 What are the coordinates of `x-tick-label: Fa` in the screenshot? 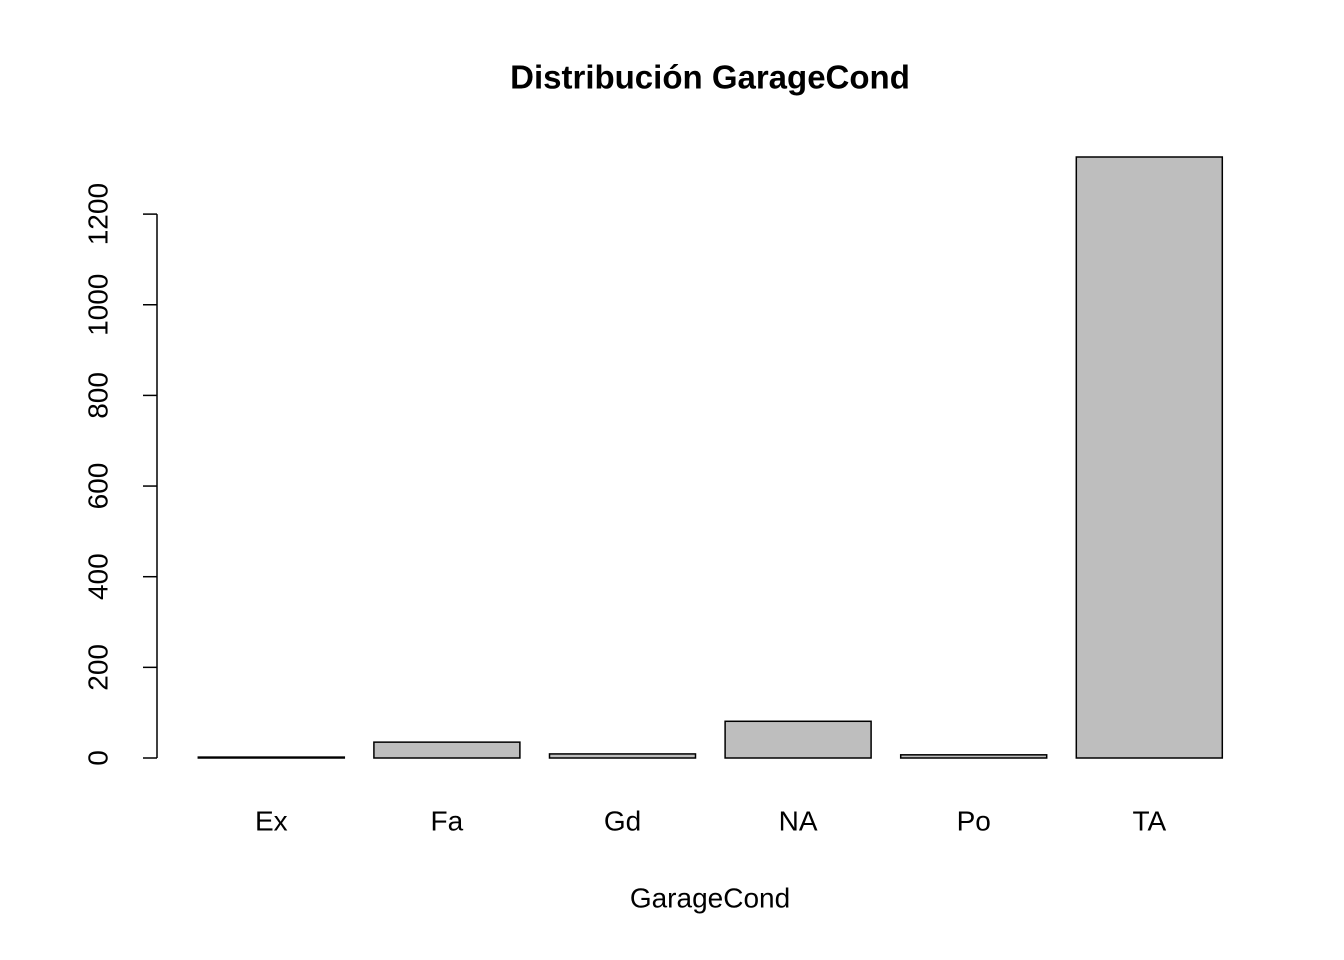 It's located at (447, 820).